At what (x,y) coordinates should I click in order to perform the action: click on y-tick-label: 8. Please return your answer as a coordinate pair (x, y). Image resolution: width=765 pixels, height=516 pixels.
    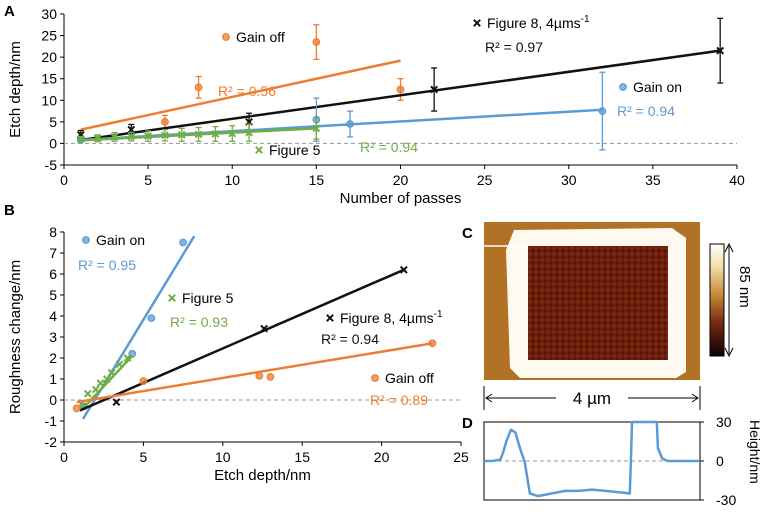
    Looking at the image, I should click on (53, 232).